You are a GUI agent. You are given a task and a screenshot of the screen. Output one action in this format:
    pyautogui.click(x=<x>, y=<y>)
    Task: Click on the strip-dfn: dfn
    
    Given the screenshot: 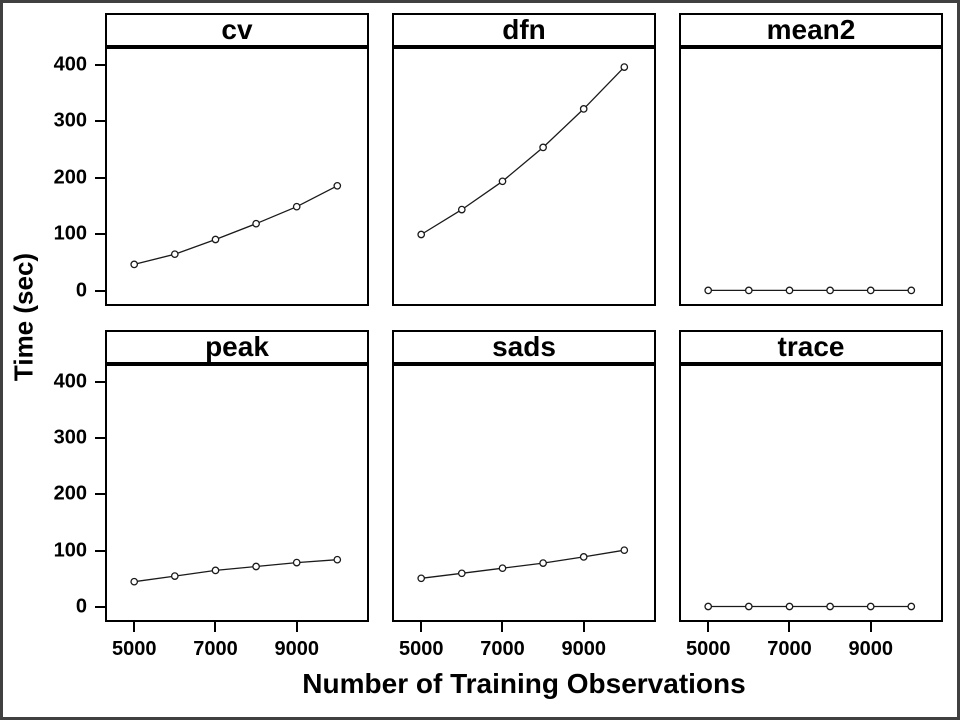 What is the action you would take?
    pyautogui.click(x=524, y=31)
    